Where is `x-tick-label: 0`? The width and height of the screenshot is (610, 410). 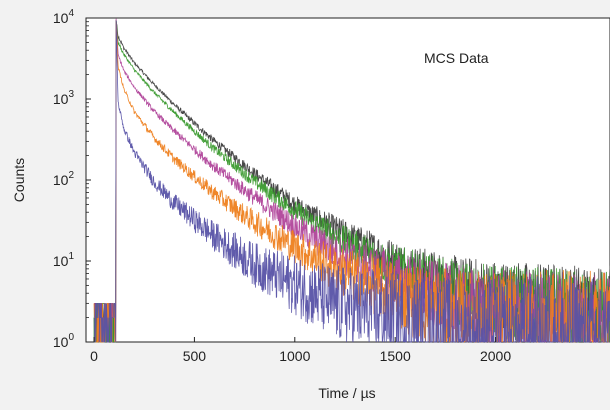
x-tick-label: 0 is located at coordinates (94, 356).